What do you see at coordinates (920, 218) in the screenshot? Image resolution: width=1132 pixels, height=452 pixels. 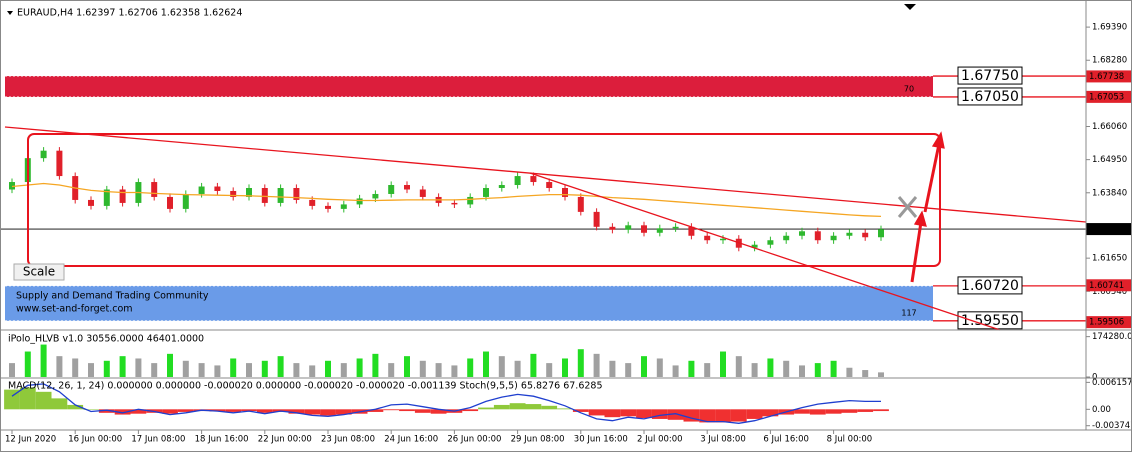 I see `arrow-head` at bounding box center [920, 218].